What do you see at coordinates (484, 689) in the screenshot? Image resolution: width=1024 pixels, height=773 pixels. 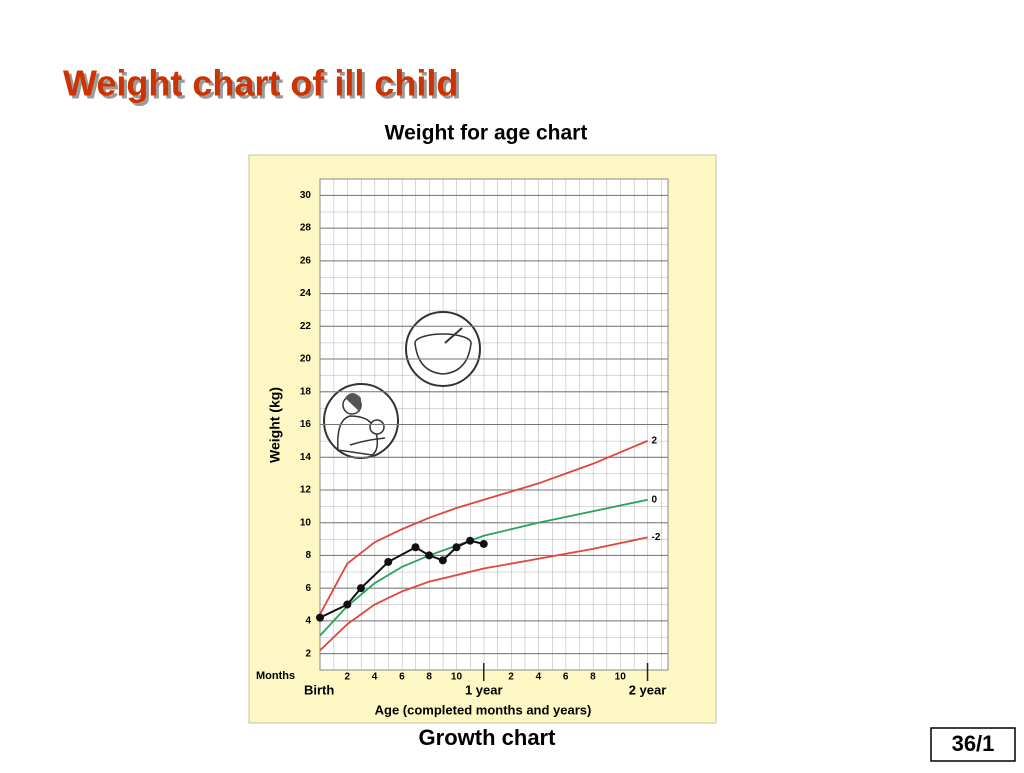 I see `x-tick-label: 1 year` at bounding box center [484, 689].